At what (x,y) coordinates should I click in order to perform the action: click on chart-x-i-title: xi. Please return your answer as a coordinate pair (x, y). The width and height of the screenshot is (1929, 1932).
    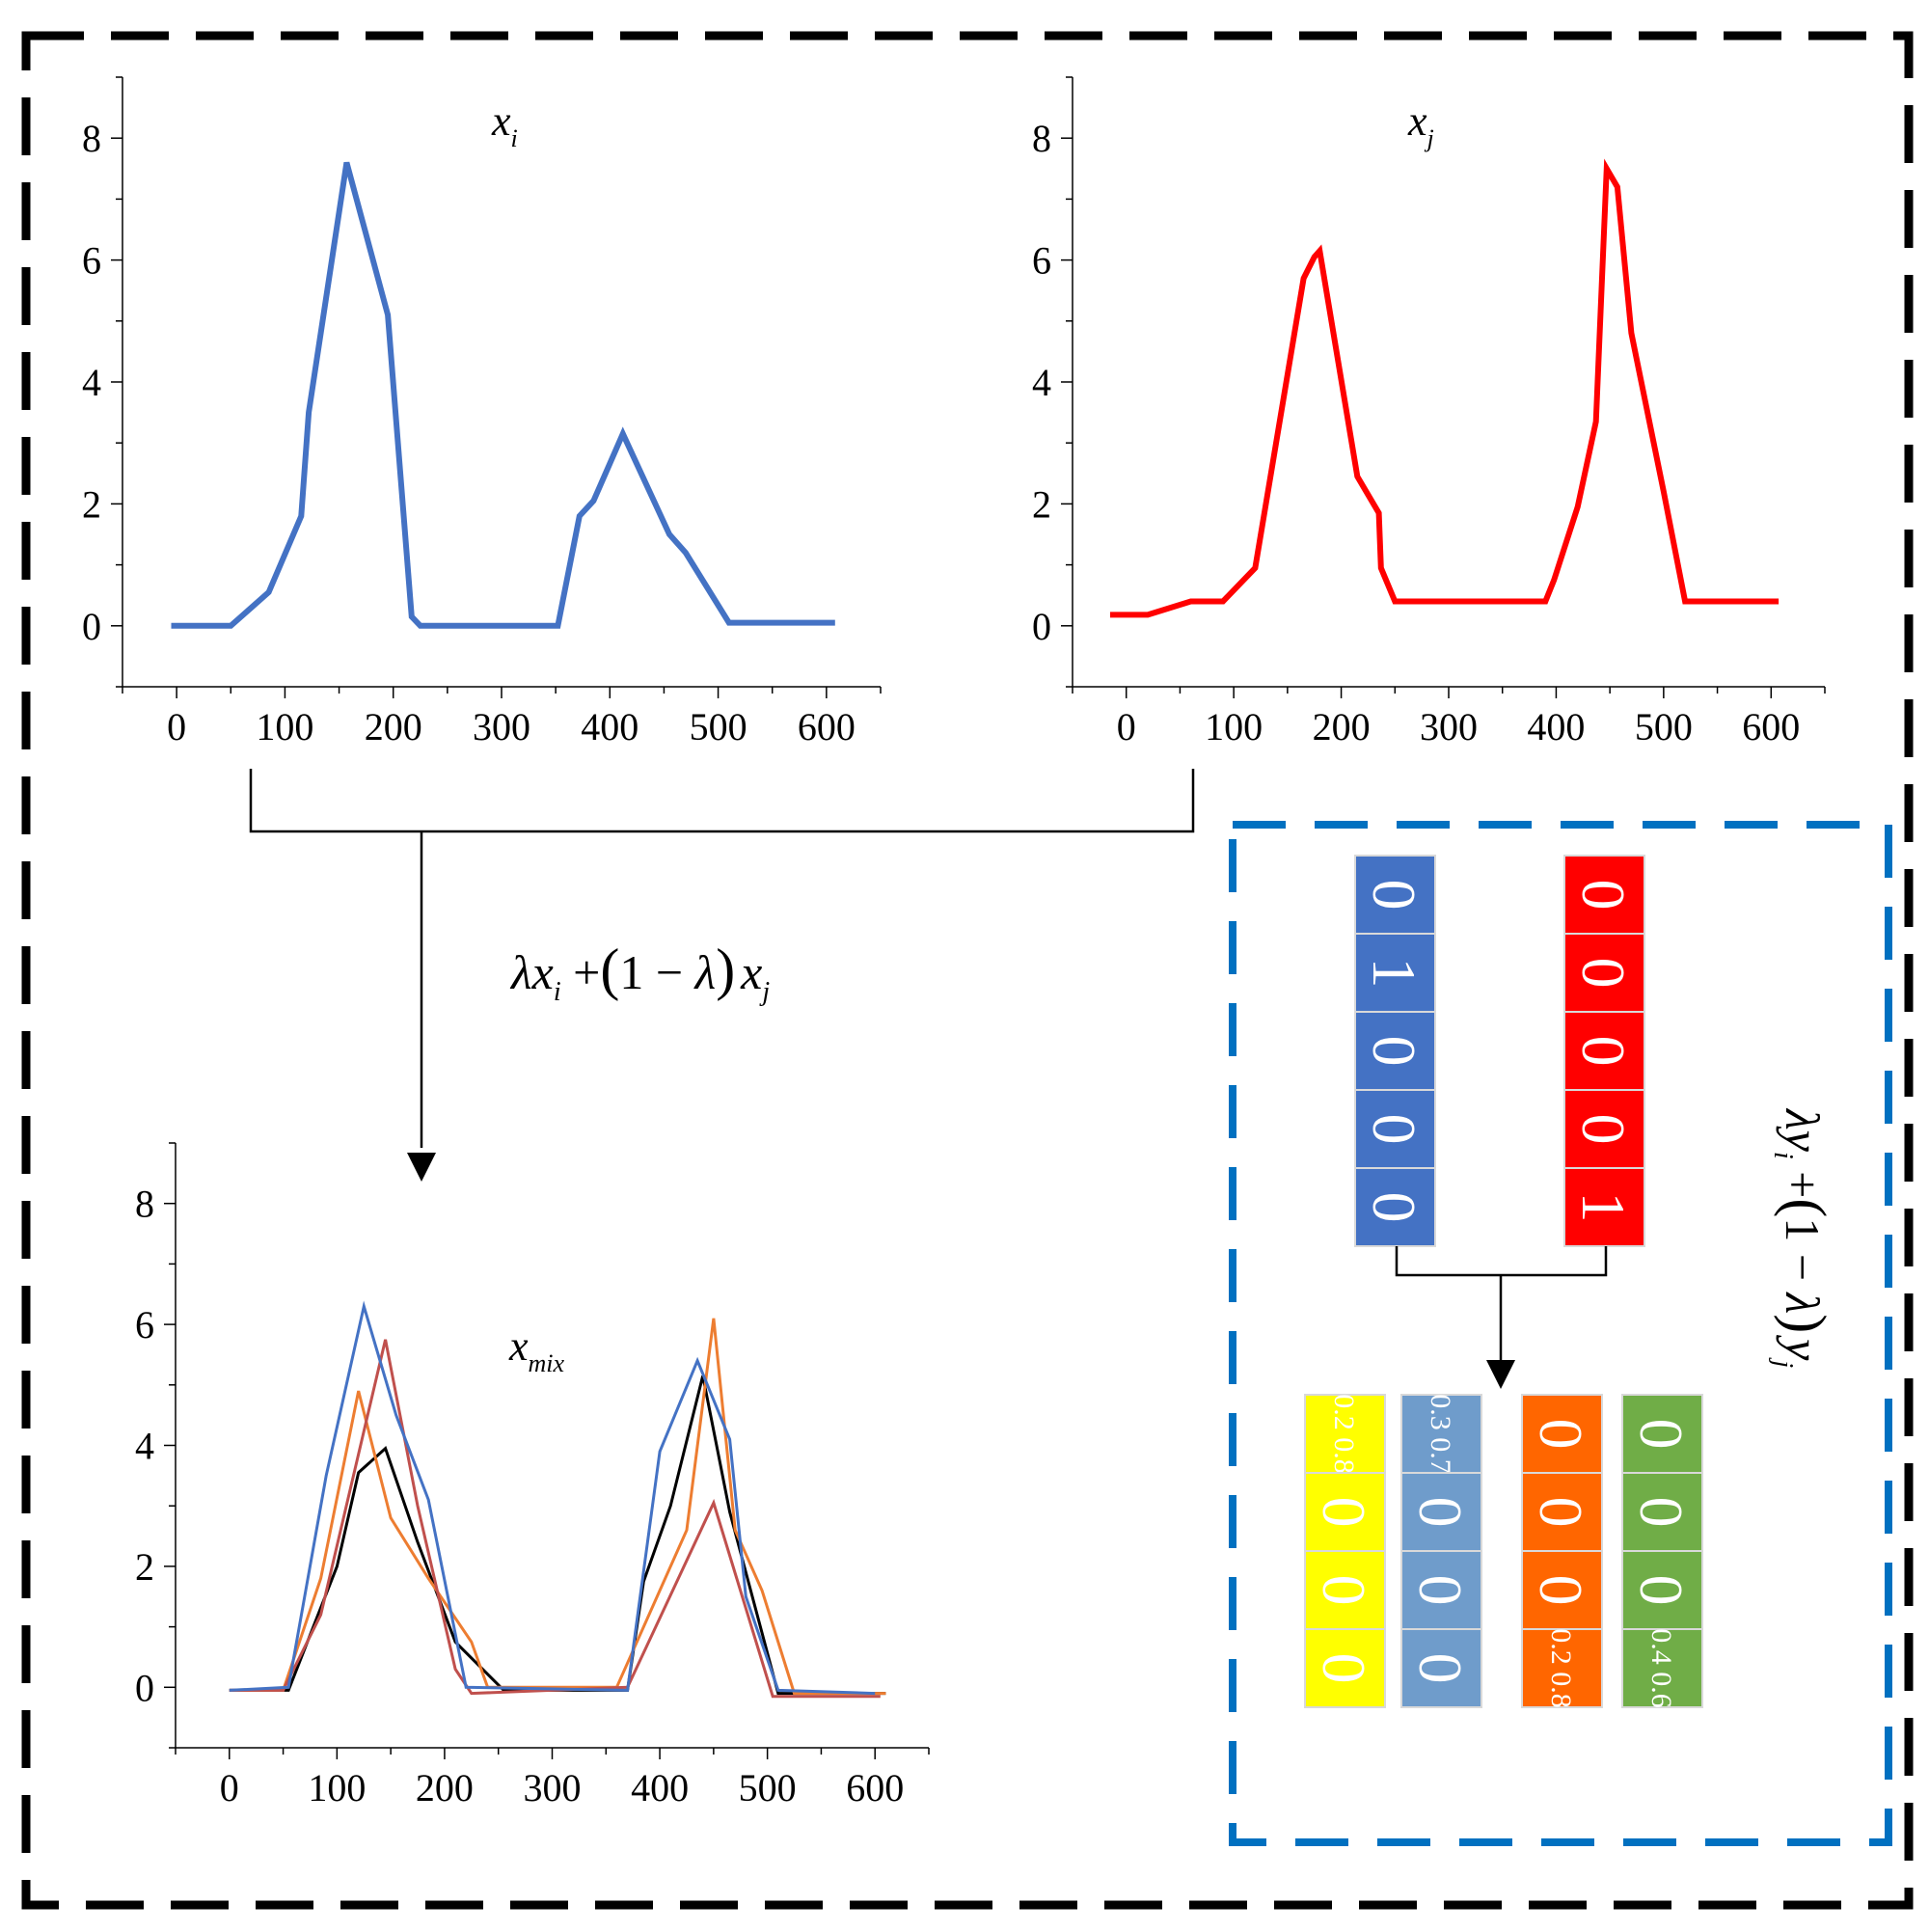
    Looking at the image, I should click on (504, 124).